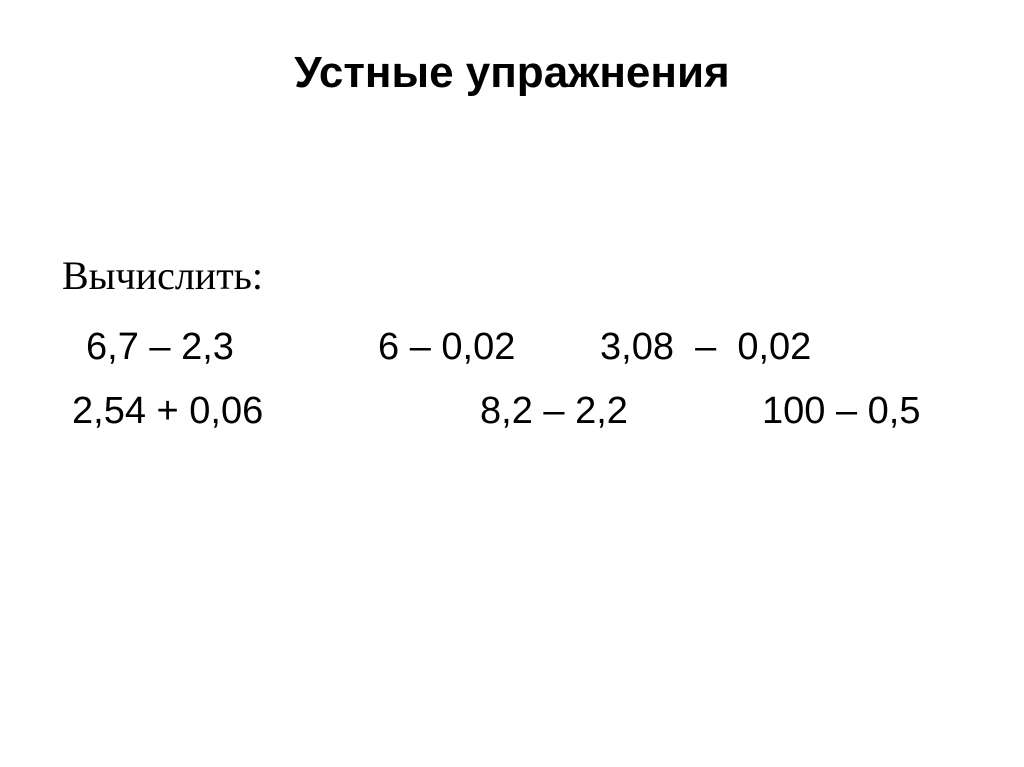 Image resolution: width=1024 pixels, height=767 pixels. Describe the element at coordinates (160, 347) in the screenshot. I see `expression: 6,7 – 2,3` at that location.